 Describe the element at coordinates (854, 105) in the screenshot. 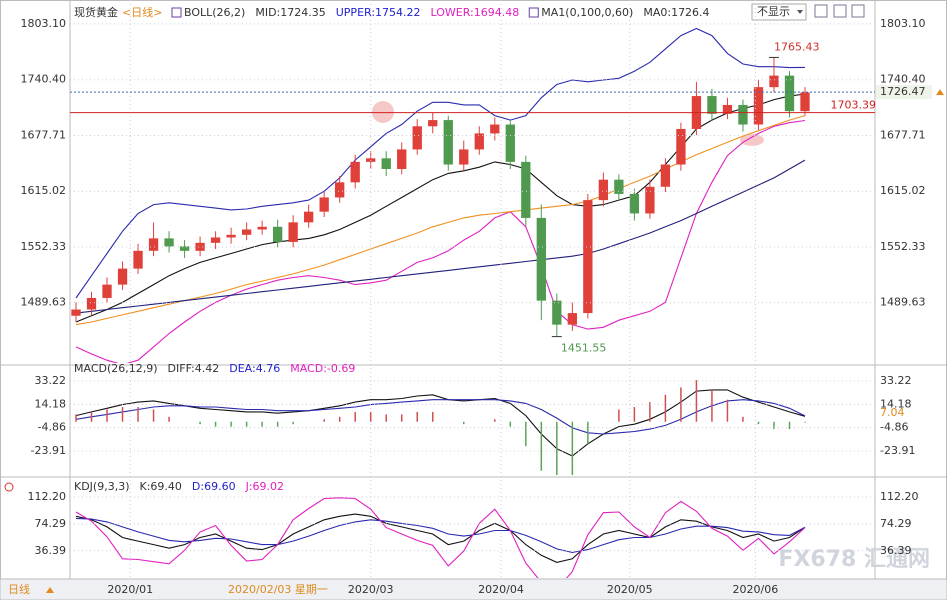

I see `level-label: 1703.39` at that location.